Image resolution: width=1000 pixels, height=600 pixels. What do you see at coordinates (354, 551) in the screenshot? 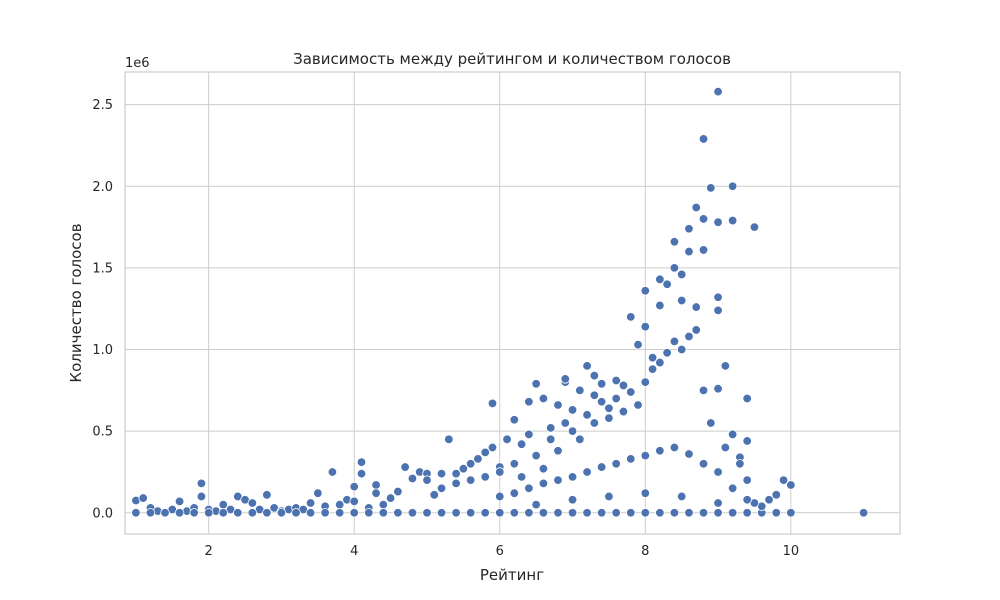
I see `x-tick-label: 4` at bounding box center [354, 551].